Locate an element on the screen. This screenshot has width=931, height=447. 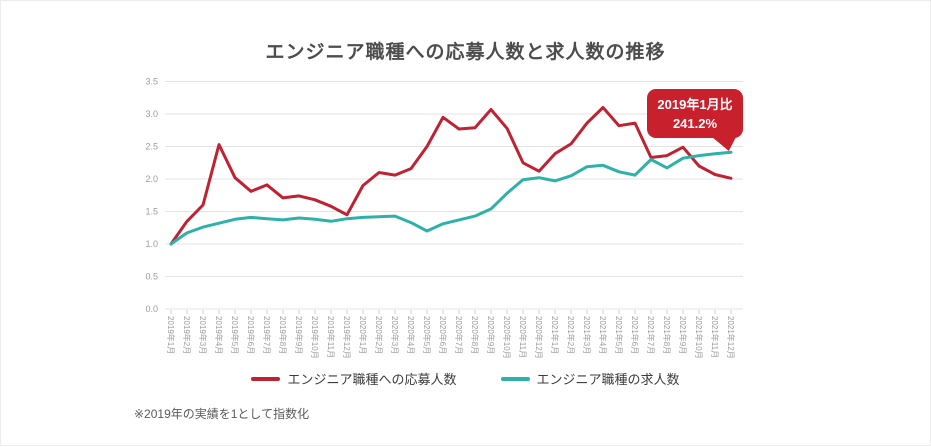
x-tick-label: 2021年2月 is located at coordinates (571, 335).